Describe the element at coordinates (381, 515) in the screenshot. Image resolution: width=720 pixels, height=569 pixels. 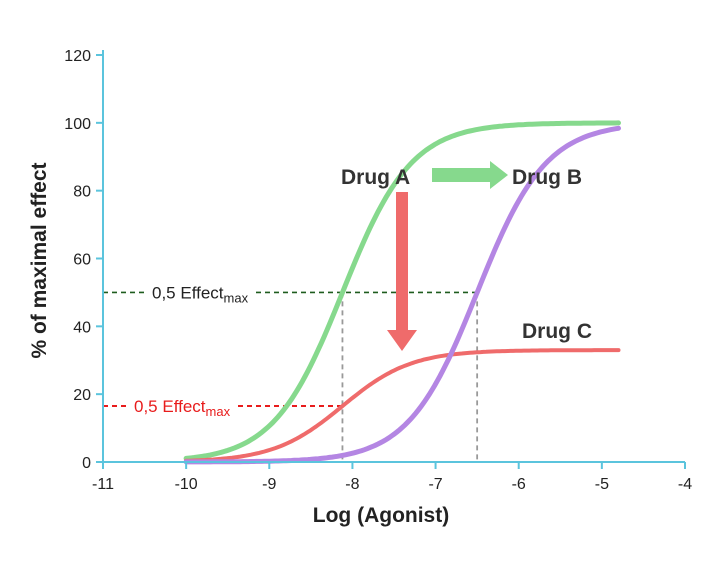
I see `x-axis-title: Log (Agonist)` at that location.